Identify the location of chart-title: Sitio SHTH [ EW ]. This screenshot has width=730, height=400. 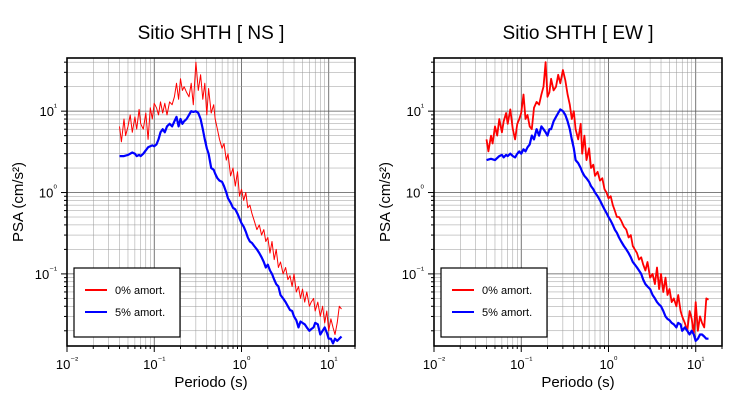
(578, 33).